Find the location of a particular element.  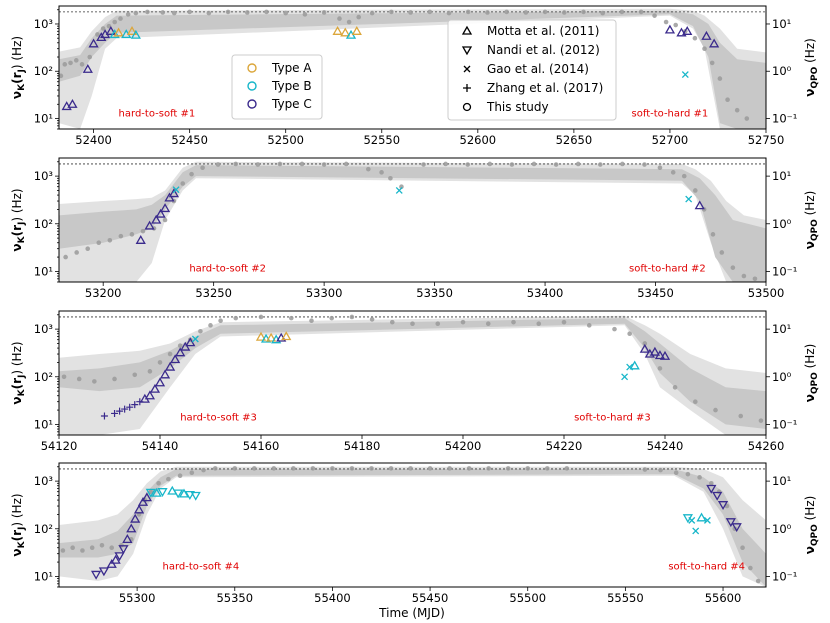

x-tick-label: 54220 is located at coordinates (564, 446).